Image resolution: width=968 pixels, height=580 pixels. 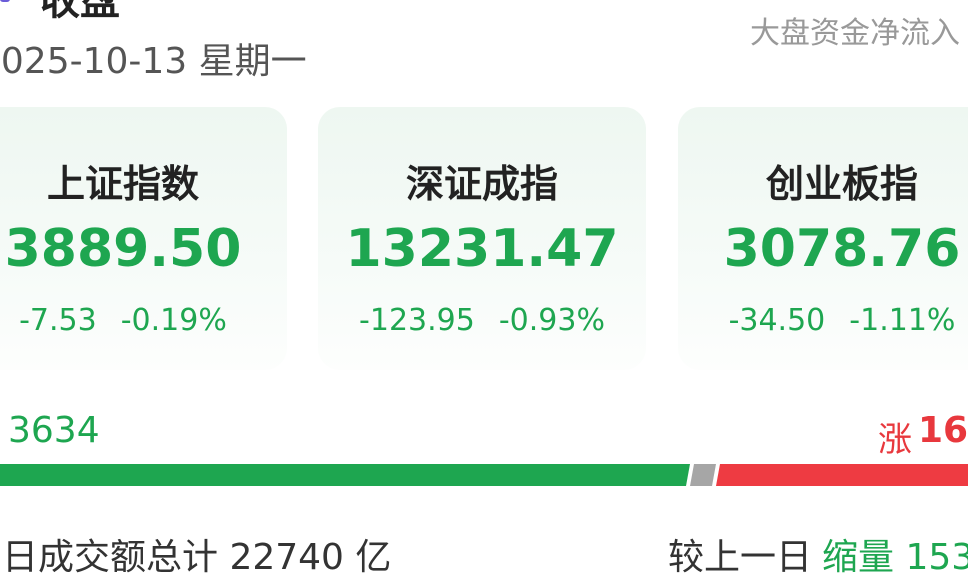 What do you see at coordinates (123, 249) in the screenshot?
I see `index-price: 3889.50` at bounding box center [123, 249].